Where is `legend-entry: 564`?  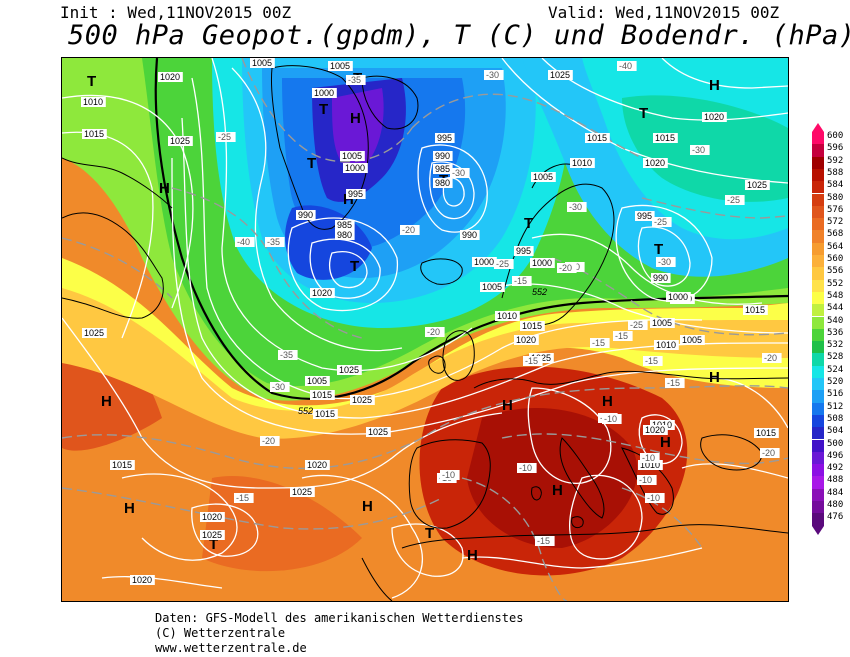
legend-entry: 564 is located at coordinates (831, 248).